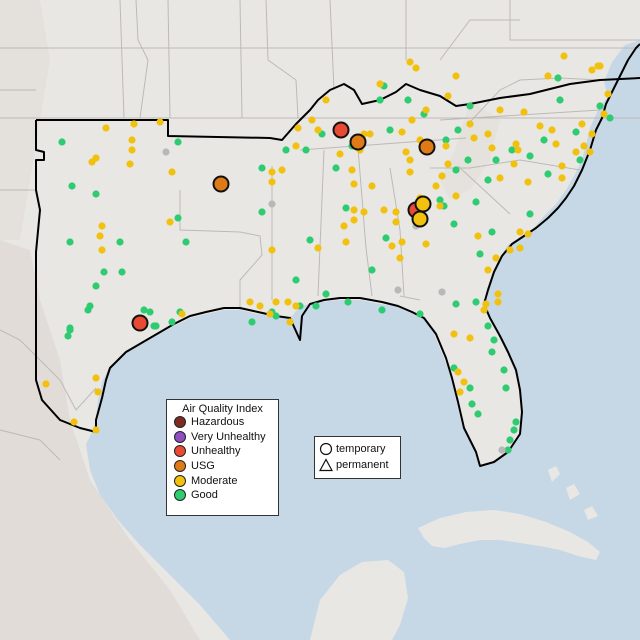  I want to click on temporary-monitor-unhealthy, so click(140, 323).